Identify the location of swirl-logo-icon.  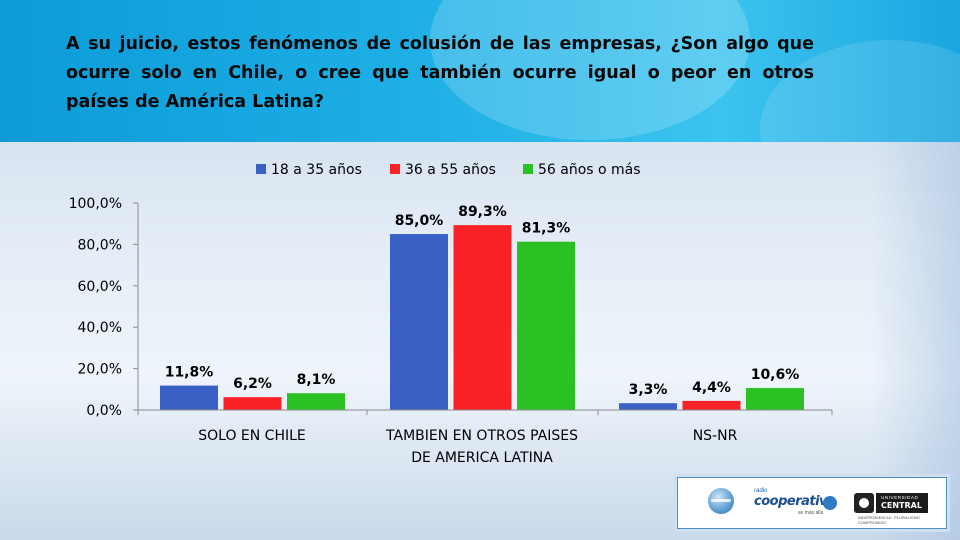
(830, 503).